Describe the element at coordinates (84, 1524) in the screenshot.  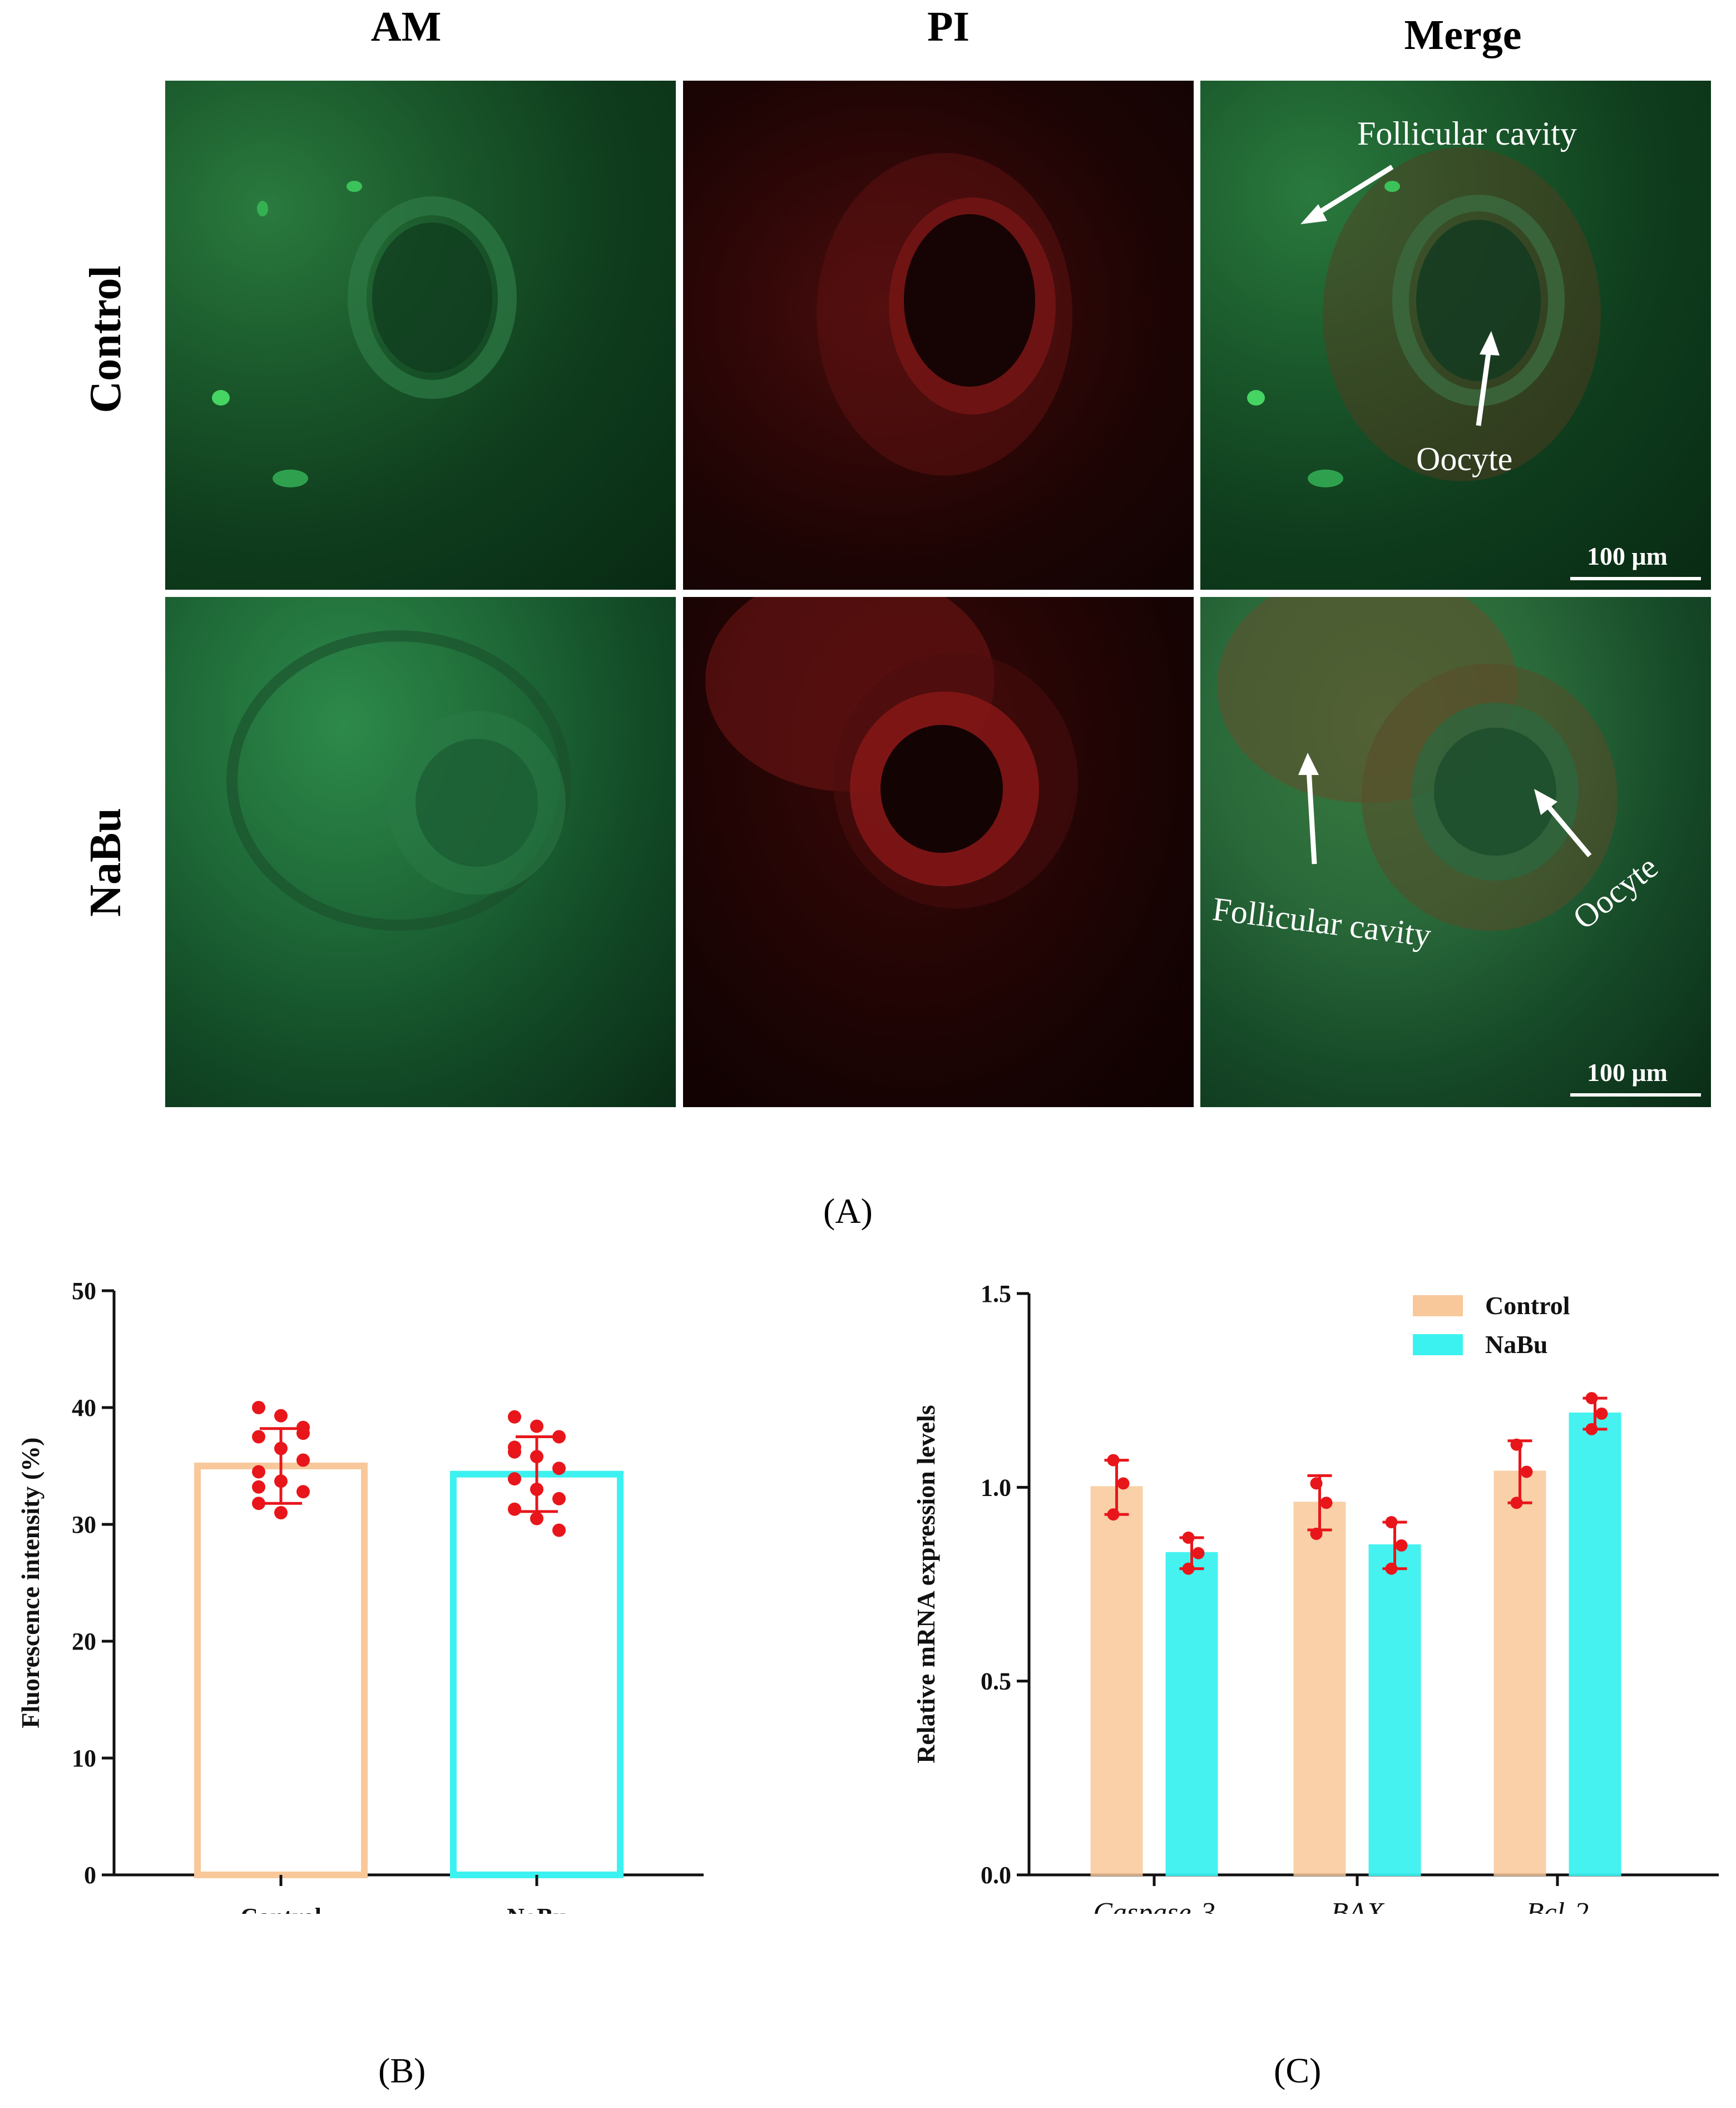
I see `y-tick-label: 30` at that location.